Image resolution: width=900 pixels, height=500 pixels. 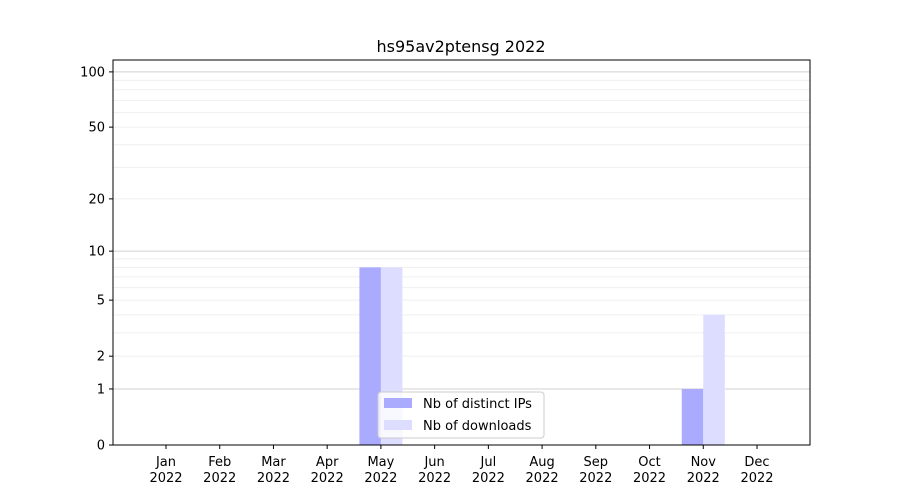 What do you see at coordinates (477, 426) in the screenshot?
I see `legend-label-downloads: Nb of downloads` at bounding box center [477, 426].